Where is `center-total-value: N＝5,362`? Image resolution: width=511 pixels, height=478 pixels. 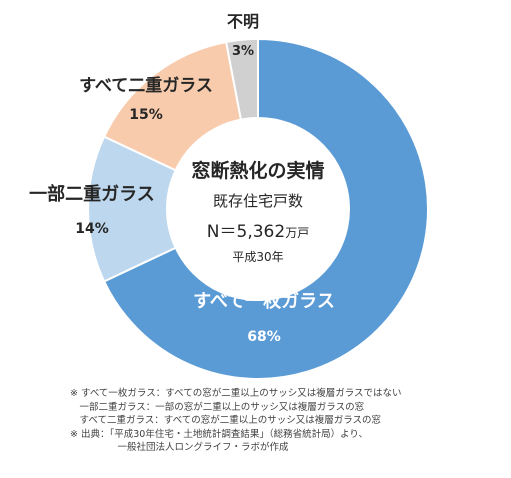 center-total-value: N＝5,362 is located at coordinates (246, 232).